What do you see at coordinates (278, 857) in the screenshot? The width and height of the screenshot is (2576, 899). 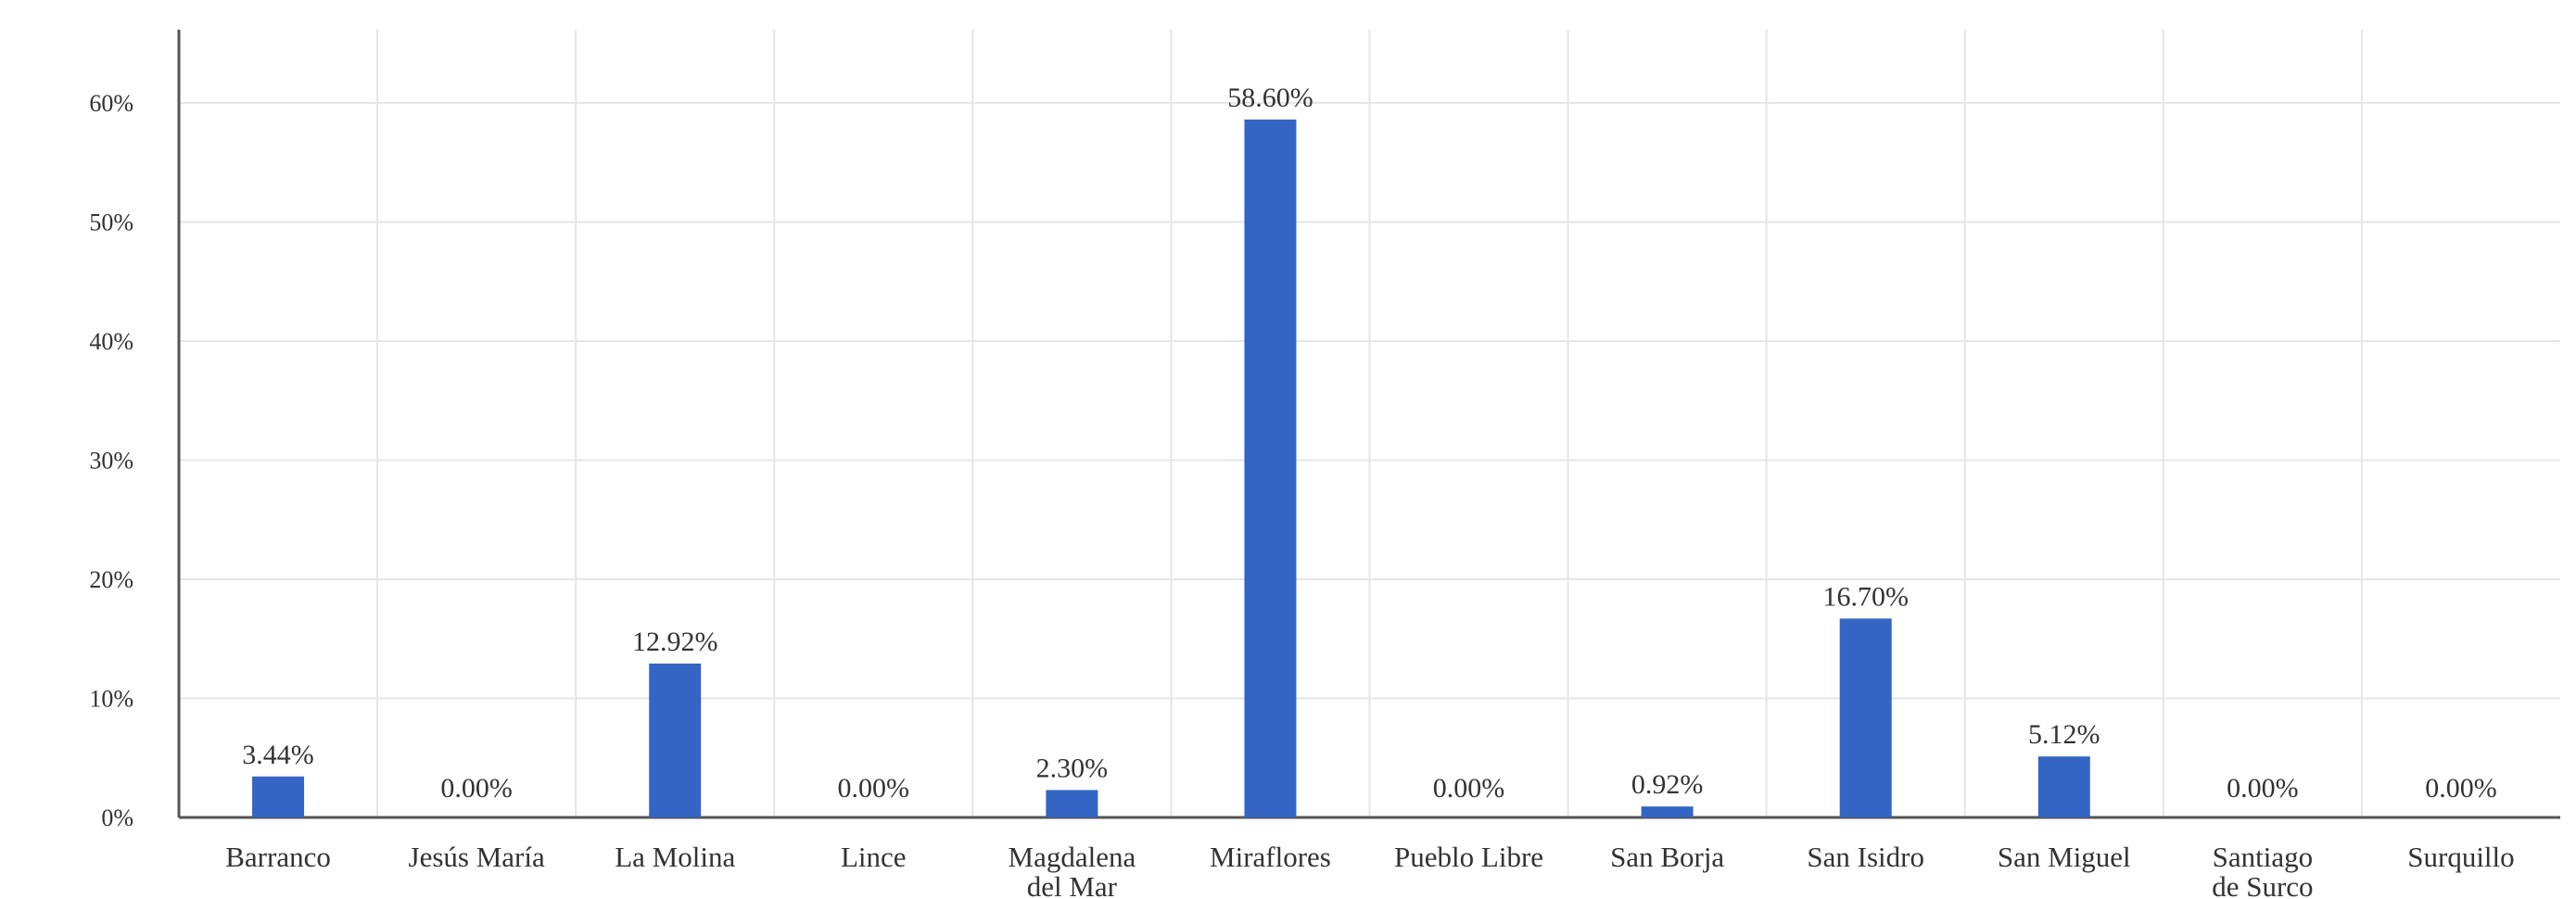 I see `x-category-label: Barranco` at bounding box center [278, 857].